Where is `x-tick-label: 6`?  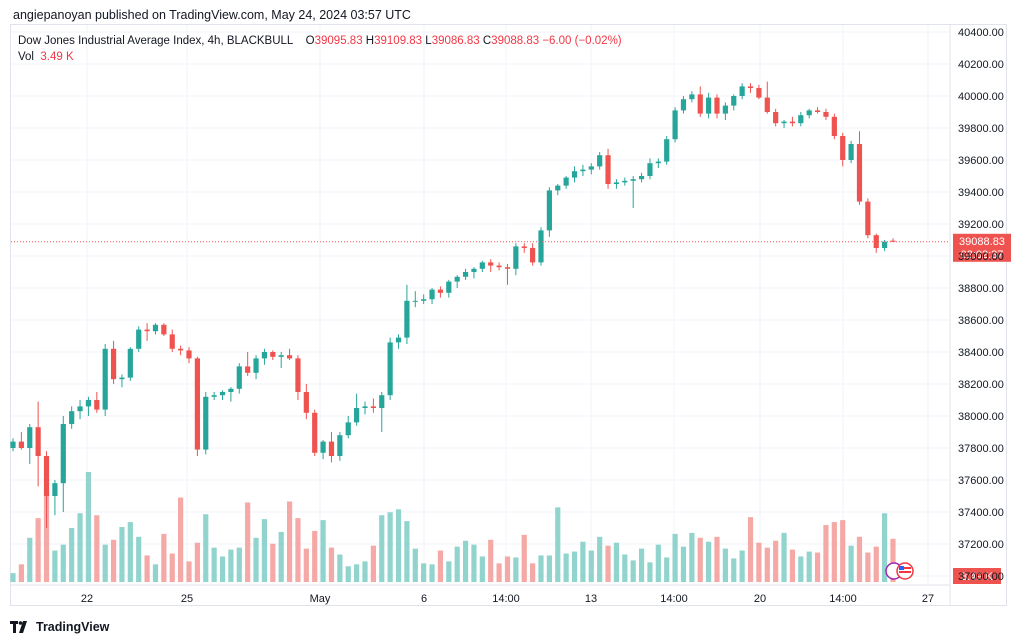
x-tick-label: 6 is located at coordinates (424, 599).